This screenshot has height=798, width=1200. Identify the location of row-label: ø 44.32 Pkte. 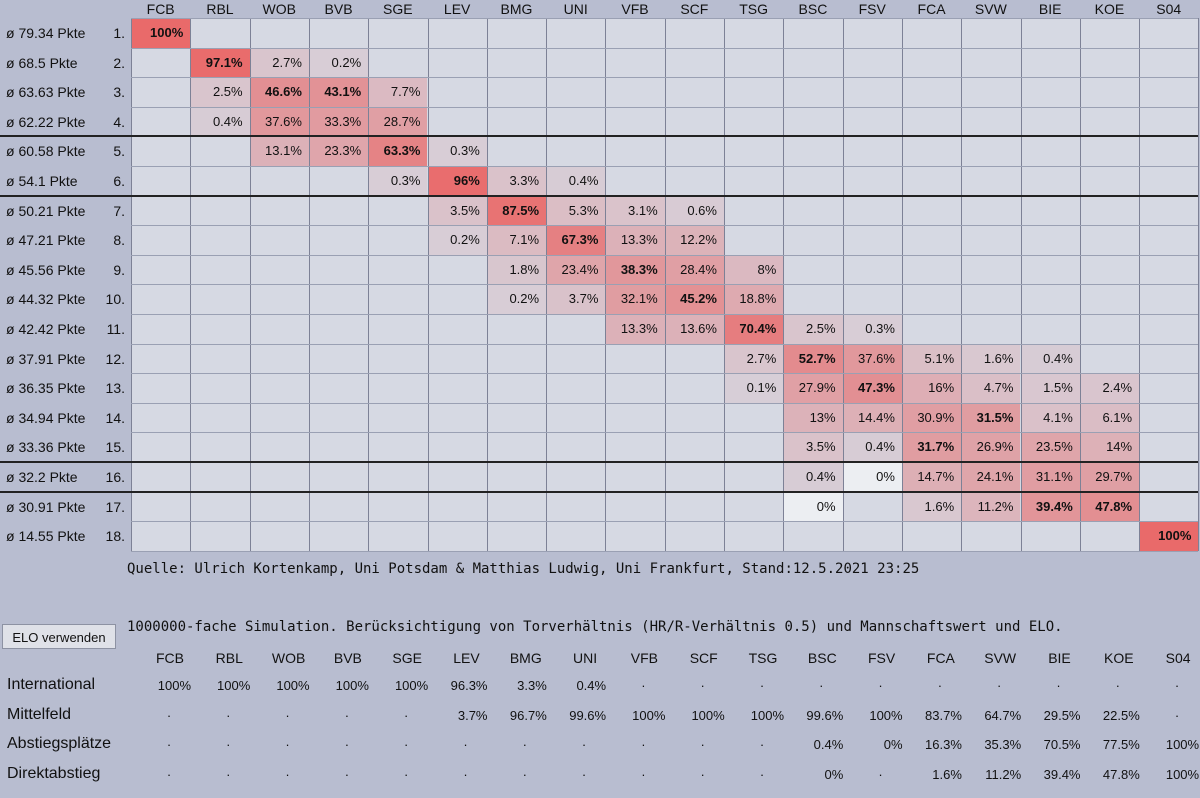
(46, 299).